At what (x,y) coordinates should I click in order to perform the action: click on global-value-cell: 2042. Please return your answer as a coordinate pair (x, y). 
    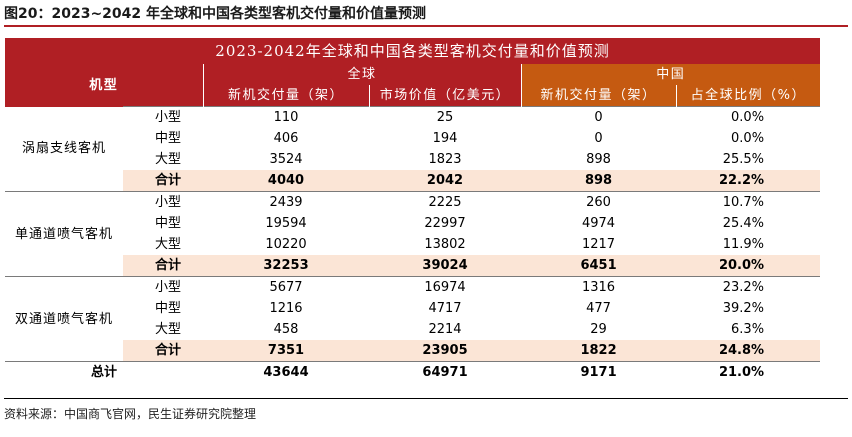
    Looking at the image, I should click on (445, 181).